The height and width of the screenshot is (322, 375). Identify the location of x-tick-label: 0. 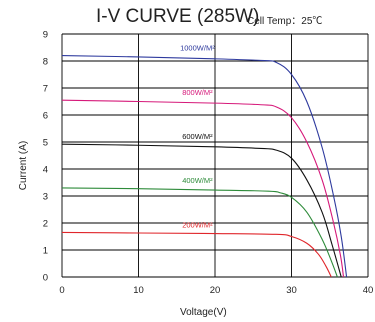
(61, 290).